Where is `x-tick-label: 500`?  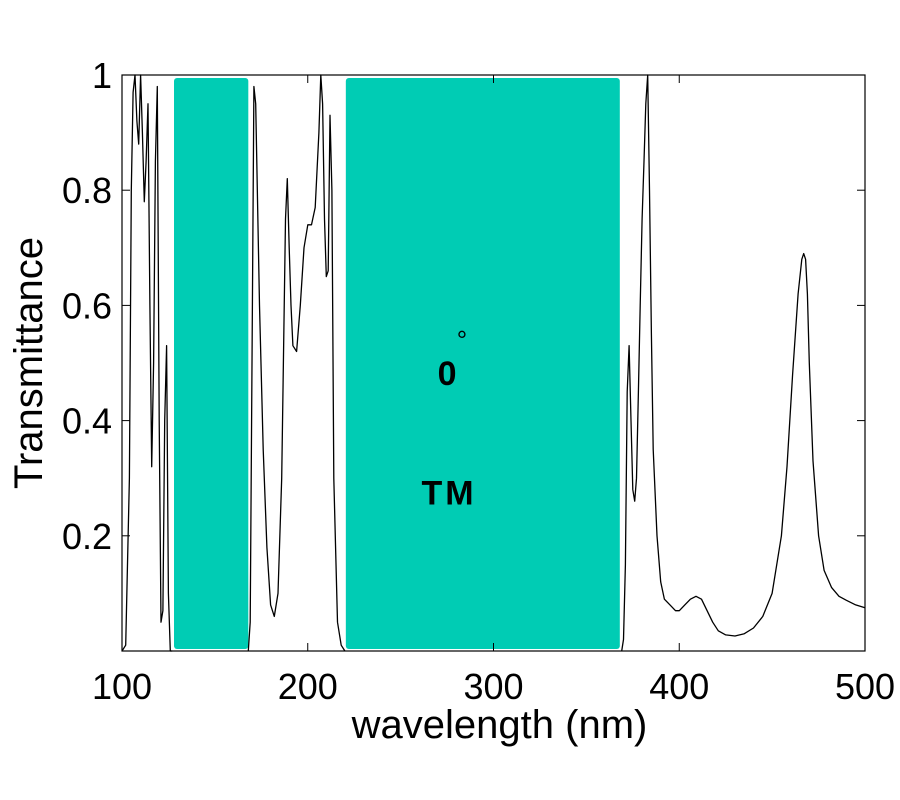
x-tick-label: 500 is located at coordinates (865, 686).